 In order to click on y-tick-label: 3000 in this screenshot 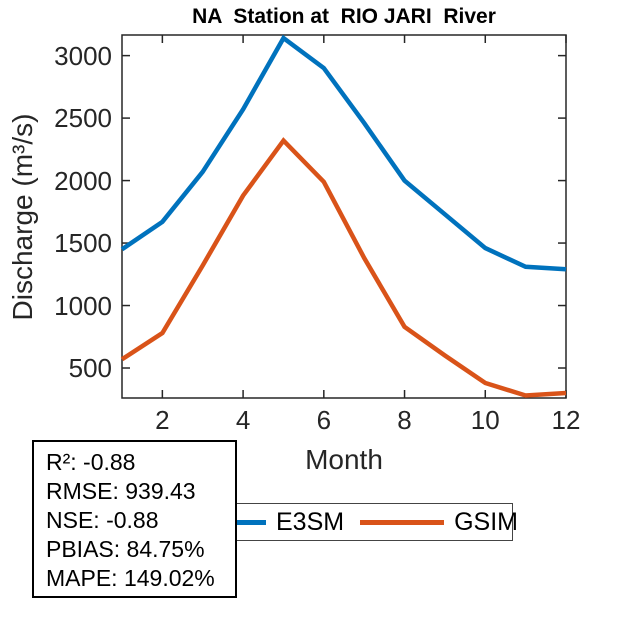, I will do `click(83, 55)`.